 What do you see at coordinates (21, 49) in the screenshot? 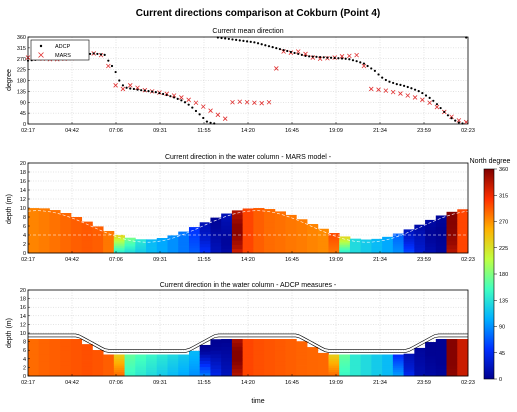
I see `y-tick-label: 315` at bounding box center [21, 49].